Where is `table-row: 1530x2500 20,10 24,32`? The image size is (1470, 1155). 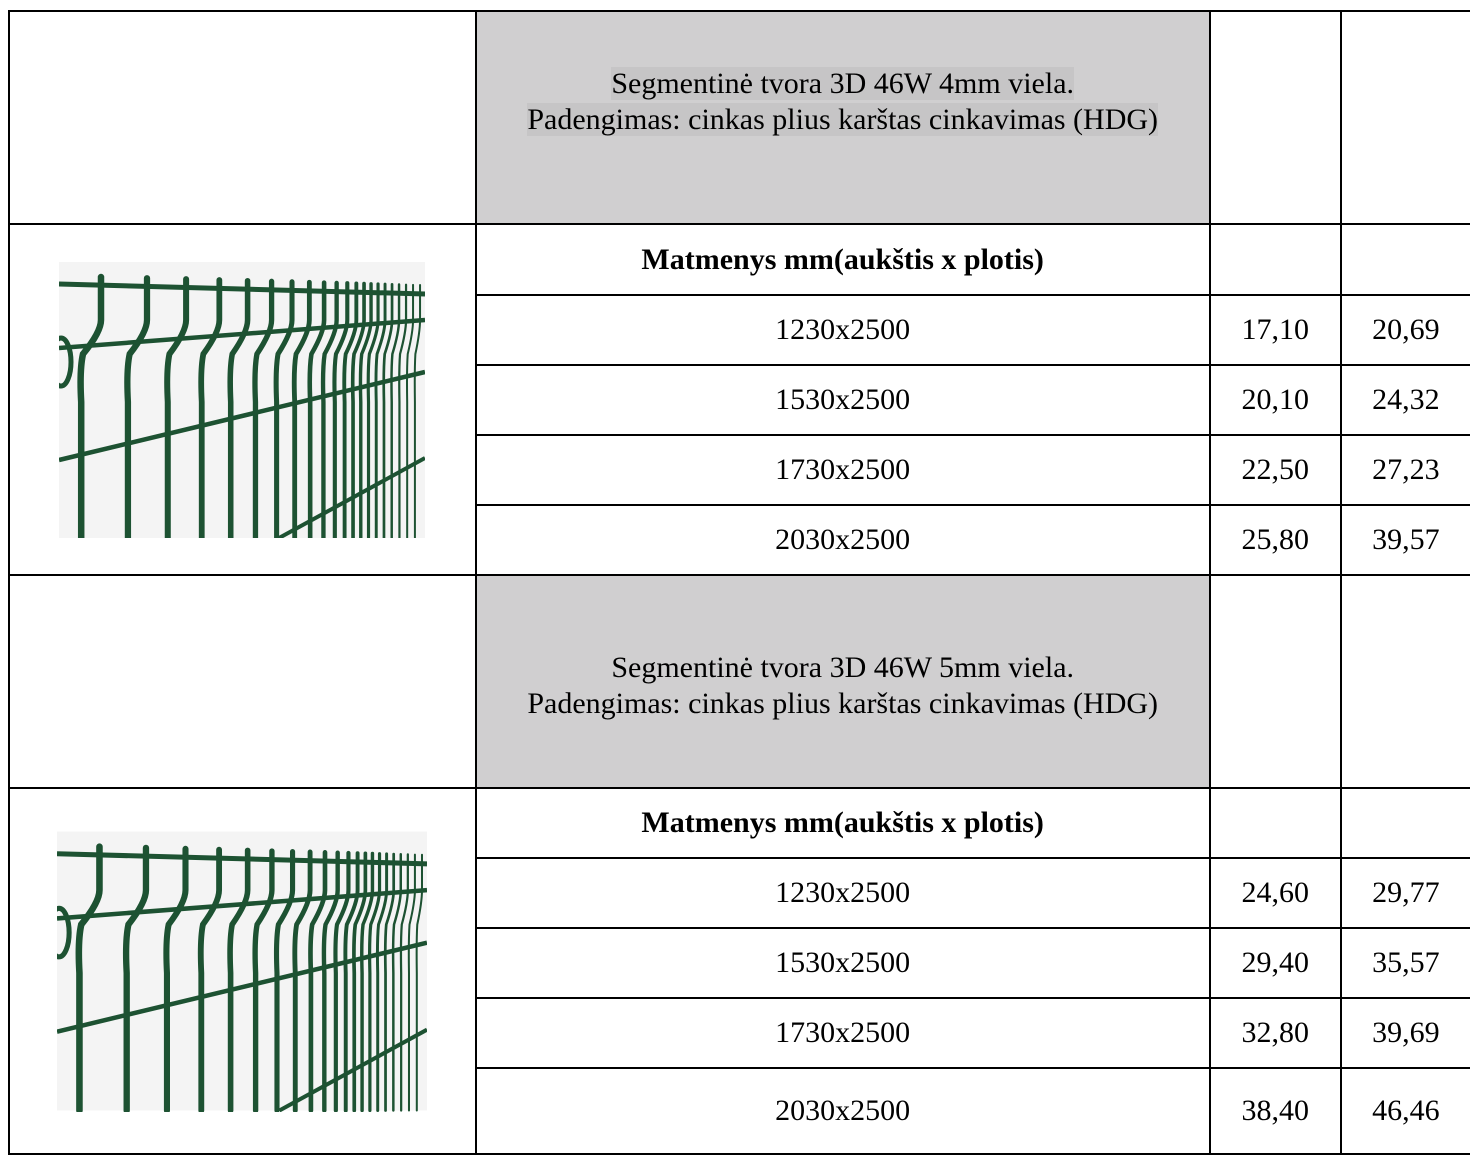
table-row: 1530x2500 20,10 24,32 is located at coordinates (739, 400).